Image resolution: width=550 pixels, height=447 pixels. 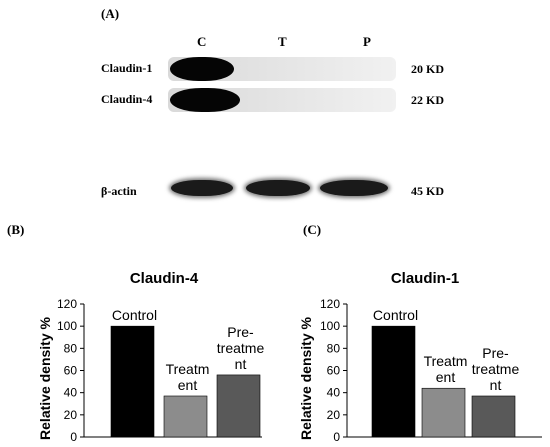 What do you see at coordinates (119, 191) in the screenshot?
I see `protein-label-beta-actin: β-actin` at bounding box center [119, 191].